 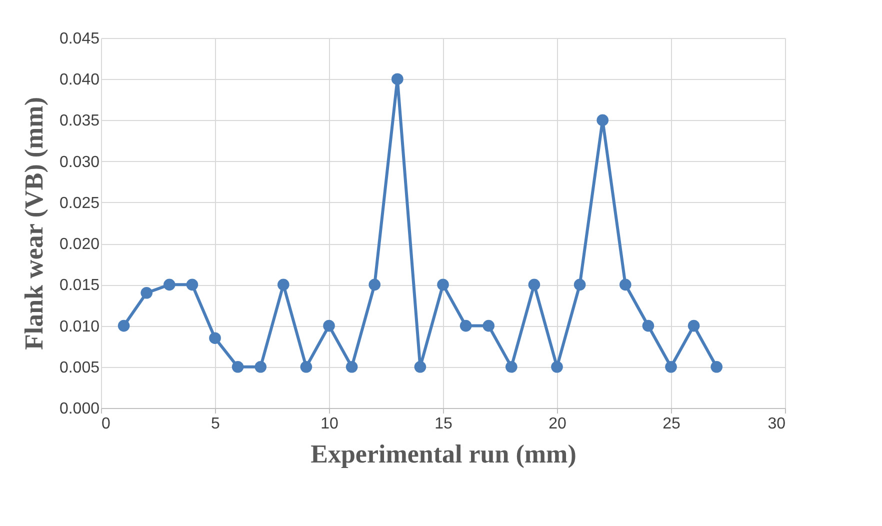 I want to click on y-tick-label: 0.005, so click(x=79, y=367).